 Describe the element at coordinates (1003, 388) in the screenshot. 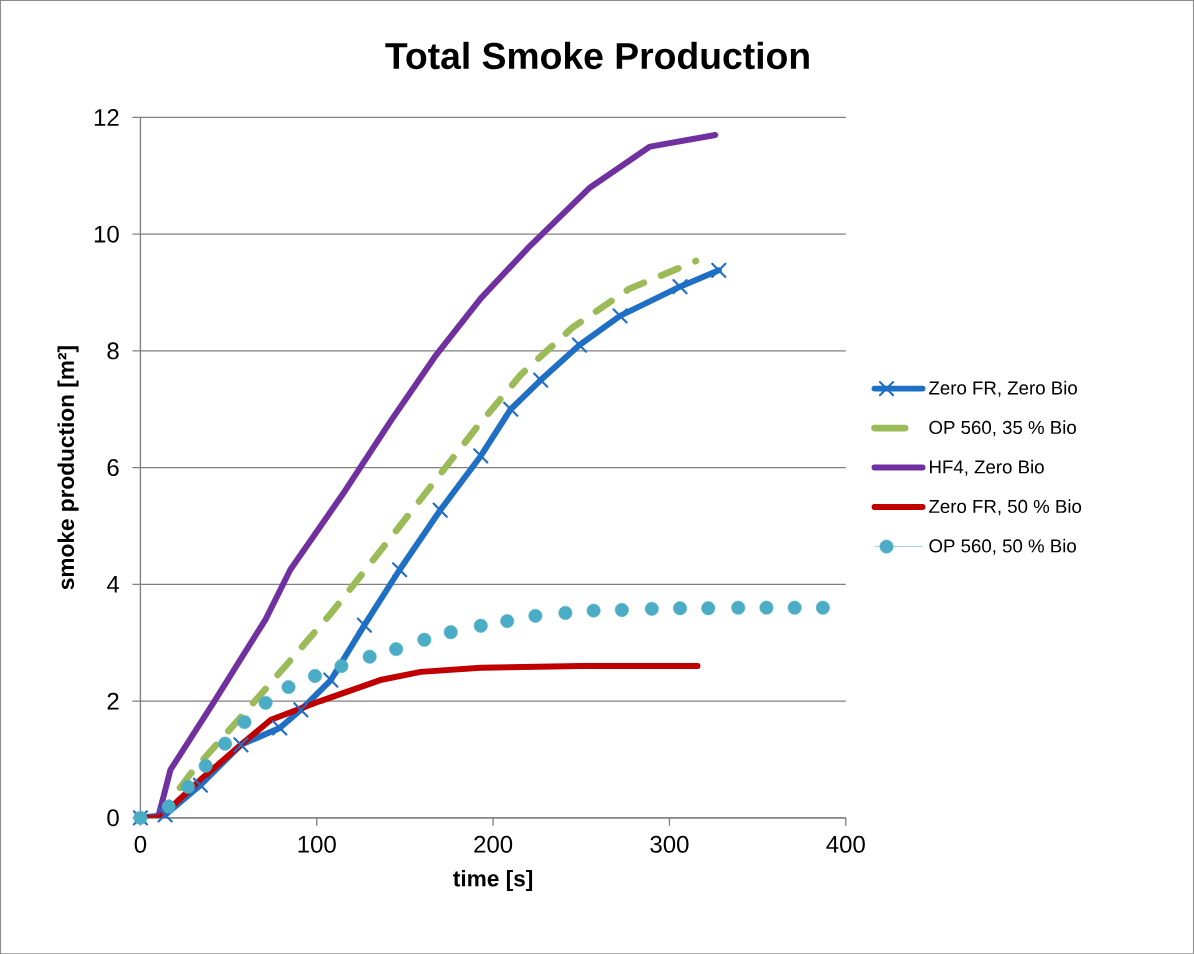

I see `legend-label: Zero FR, Zero Bio` at that location.